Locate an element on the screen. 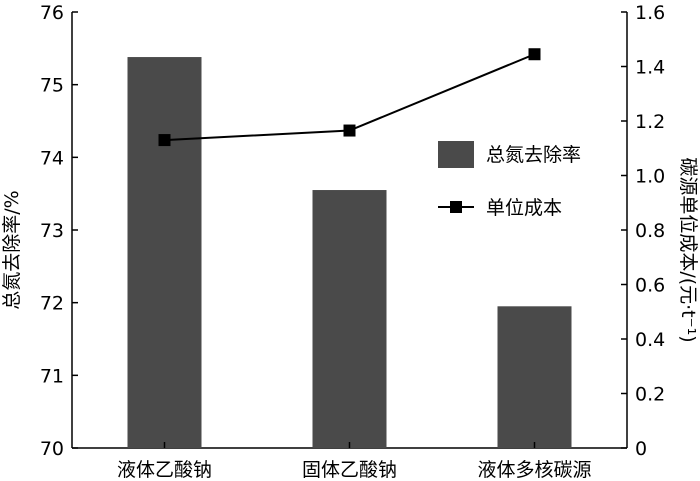  category-label-2: 固体乙酸钠 is located at coordinates (349, 470).